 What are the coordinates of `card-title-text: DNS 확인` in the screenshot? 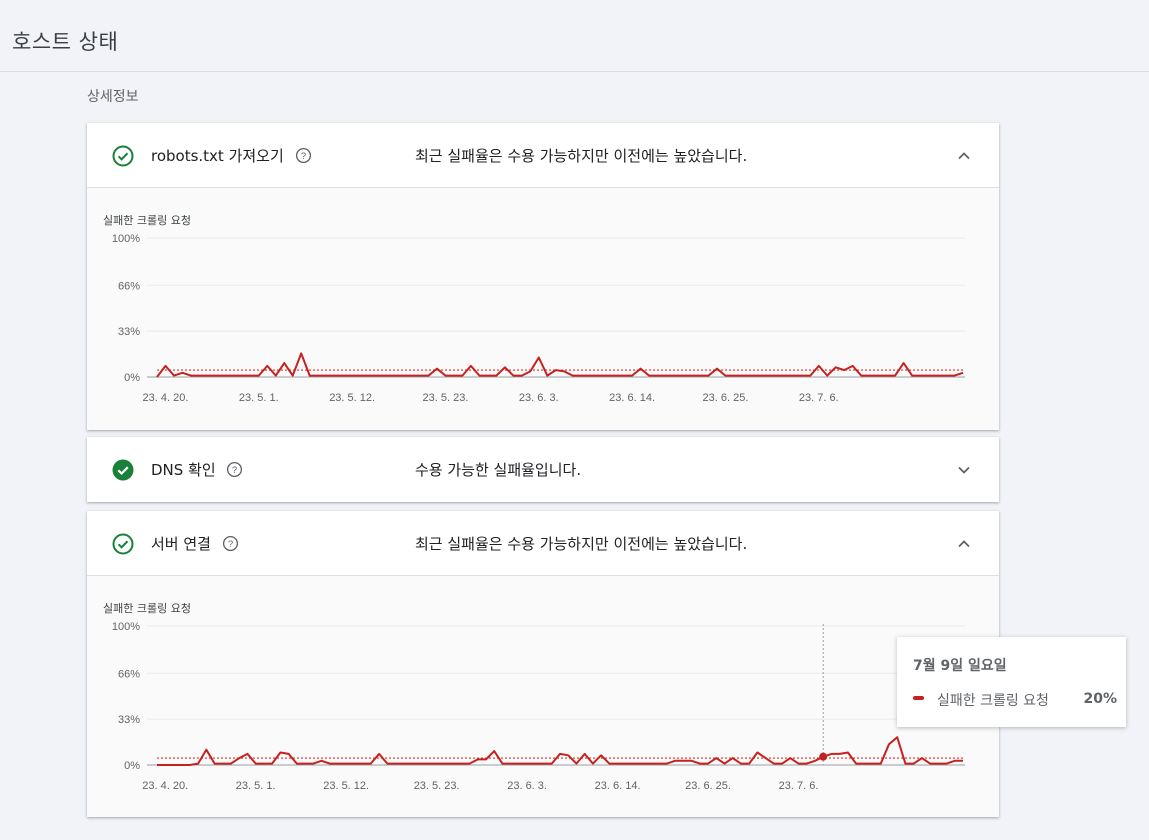 It's located at (183, 470).